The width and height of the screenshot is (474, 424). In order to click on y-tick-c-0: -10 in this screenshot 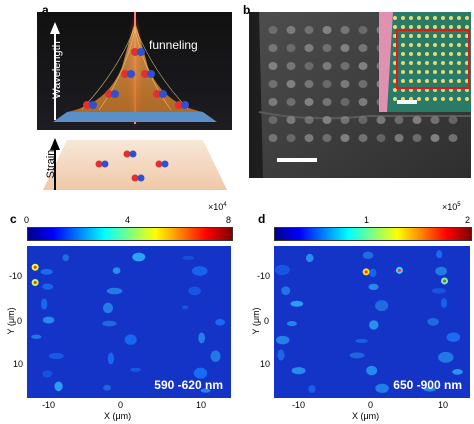, I will do `click(16, 276)`.